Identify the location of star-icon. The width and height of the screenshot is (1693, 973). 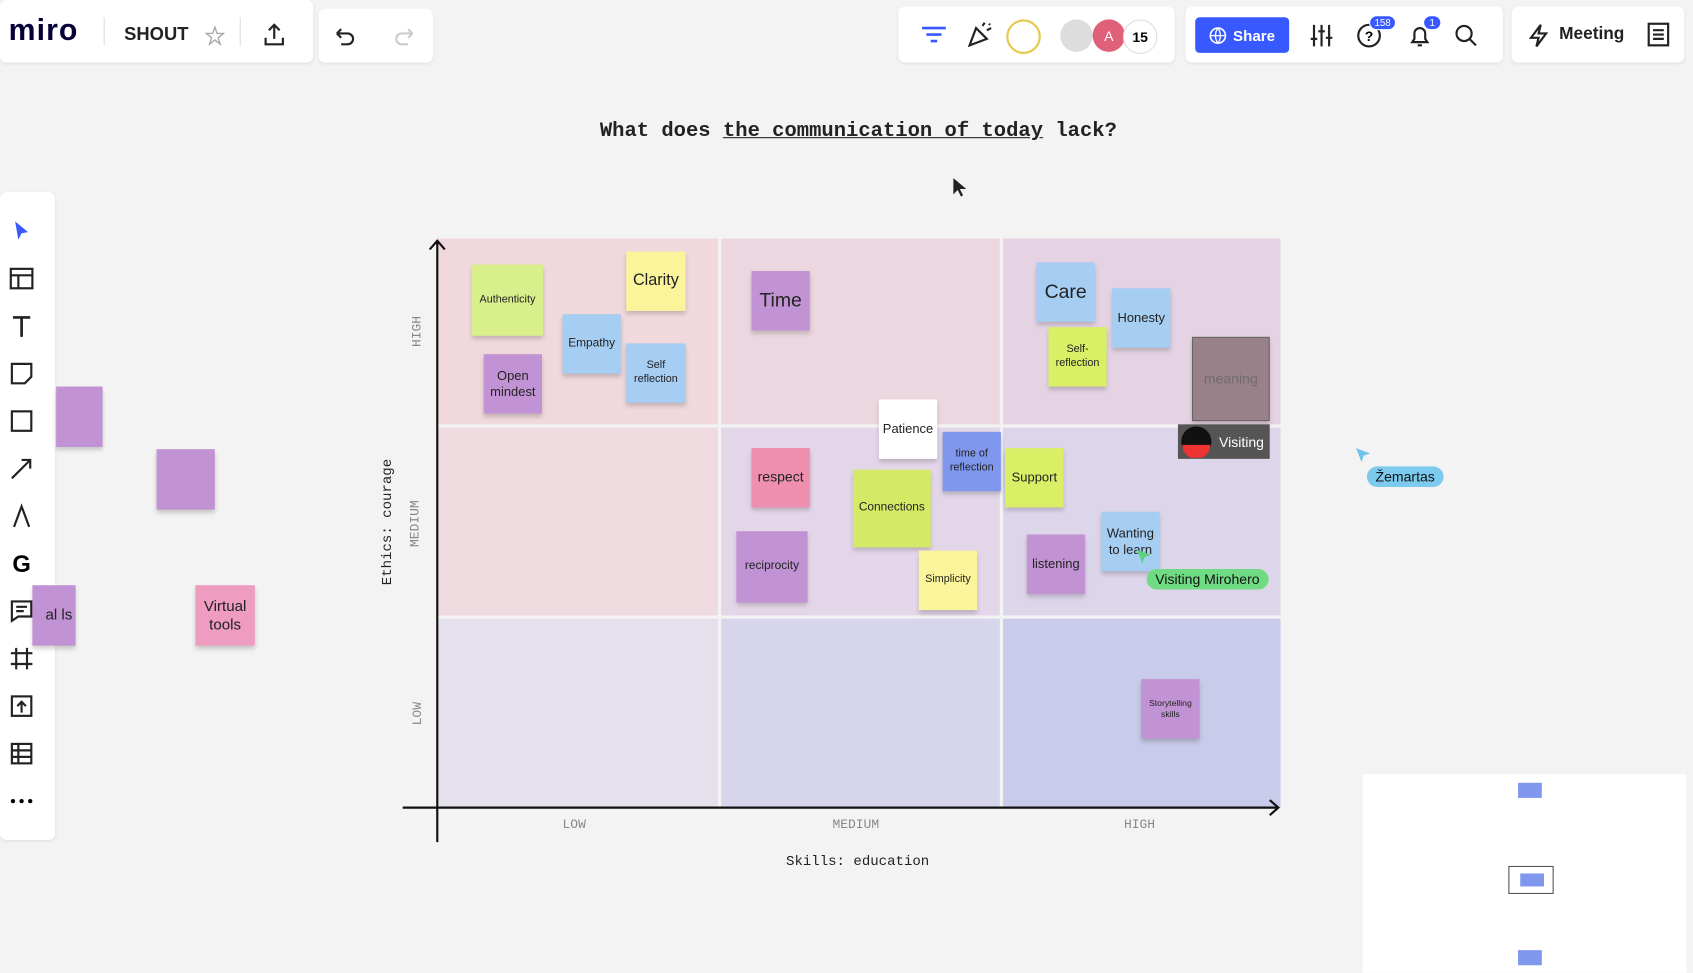
(215, 35).